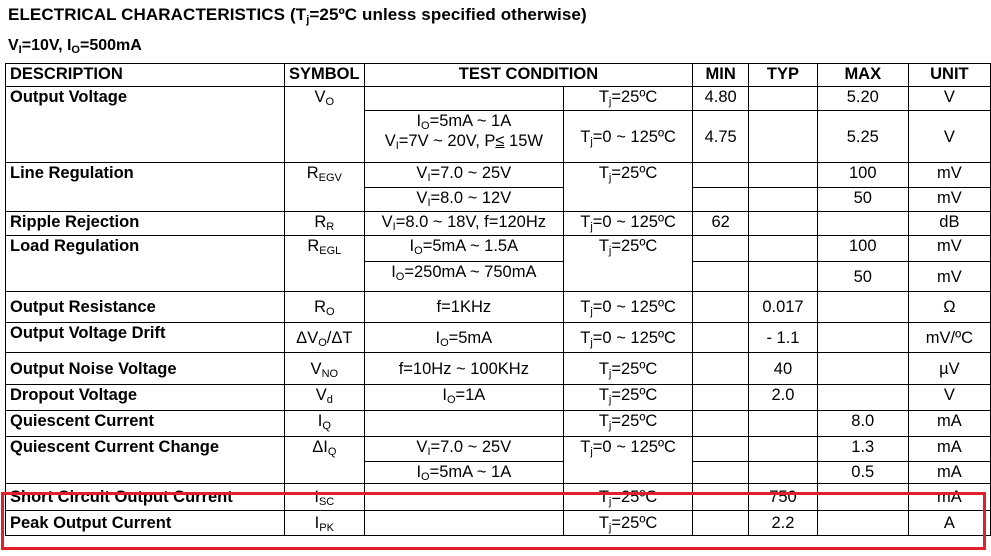 This screenshot has width=991, height=556. I want to click on test-condition-cell: IO=250mA ~ 750mA, so click(463, 276).